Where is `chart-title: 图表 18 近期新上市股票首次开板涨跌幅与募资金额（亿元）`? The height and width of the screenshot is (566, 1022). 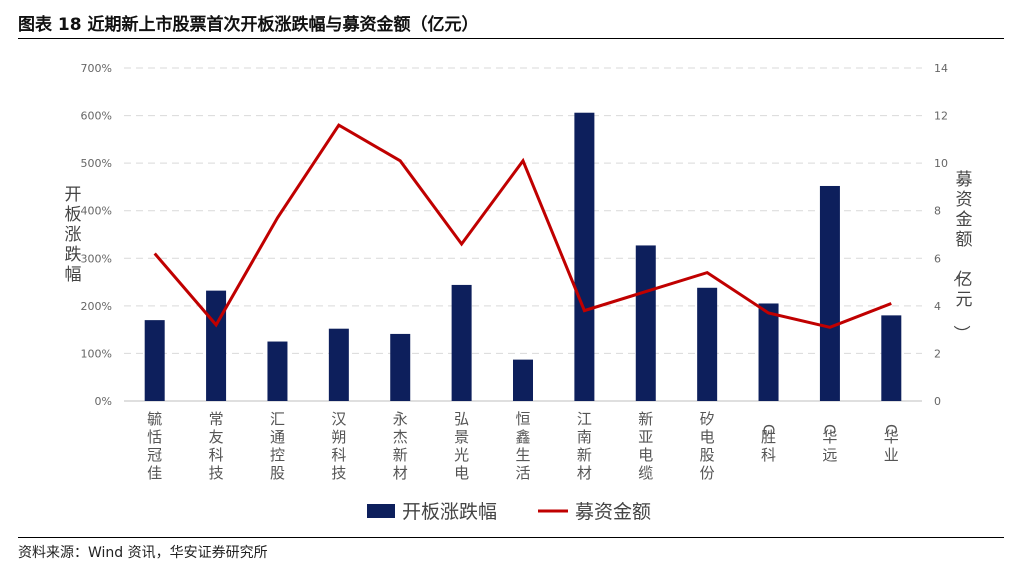 chart-title: 图表 18 近期新上市股票首次开板涨跌幅与募资金额（亿元） is located at coordinates (248, 25).